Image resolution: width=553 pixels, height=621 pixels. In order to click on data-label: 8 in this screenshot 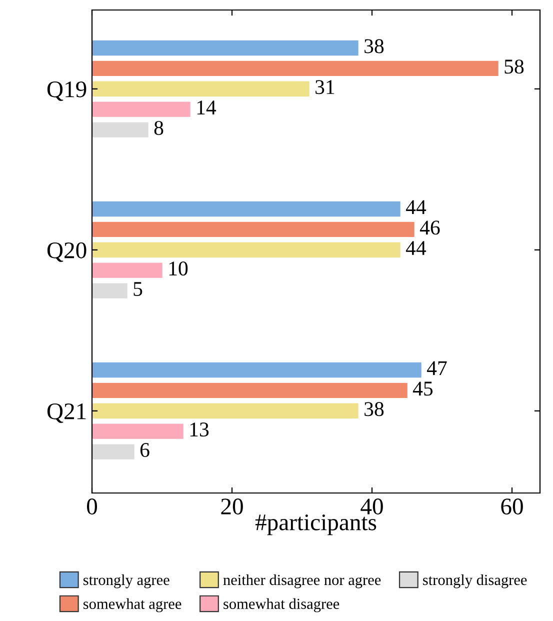, I will do `click(159, 127)`.